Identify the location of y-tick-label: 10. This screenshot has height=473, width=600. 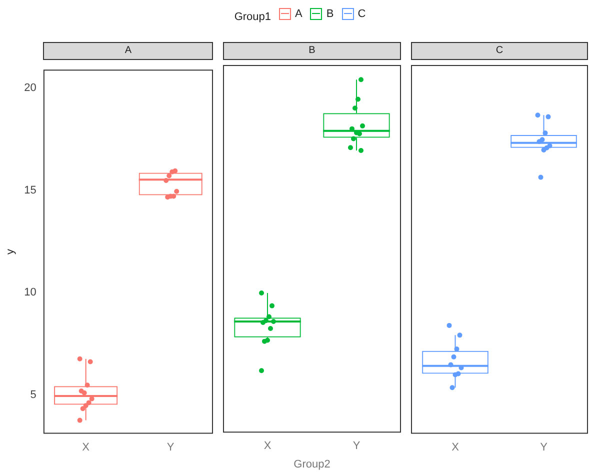
(30, 292).